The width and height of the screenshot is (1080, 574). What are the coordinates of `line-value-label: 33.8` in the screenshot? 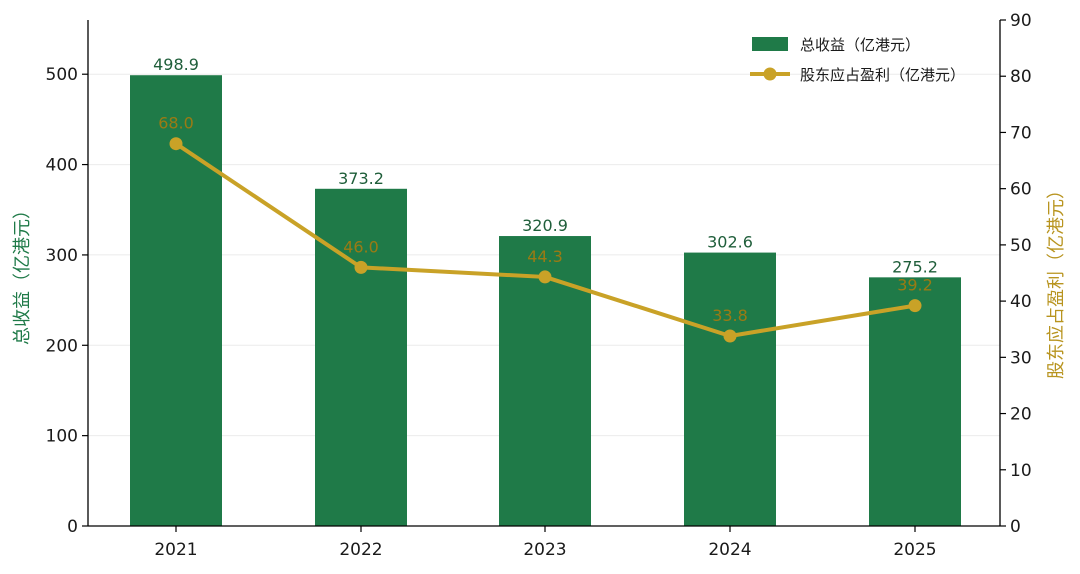 It's located at (730, 315).